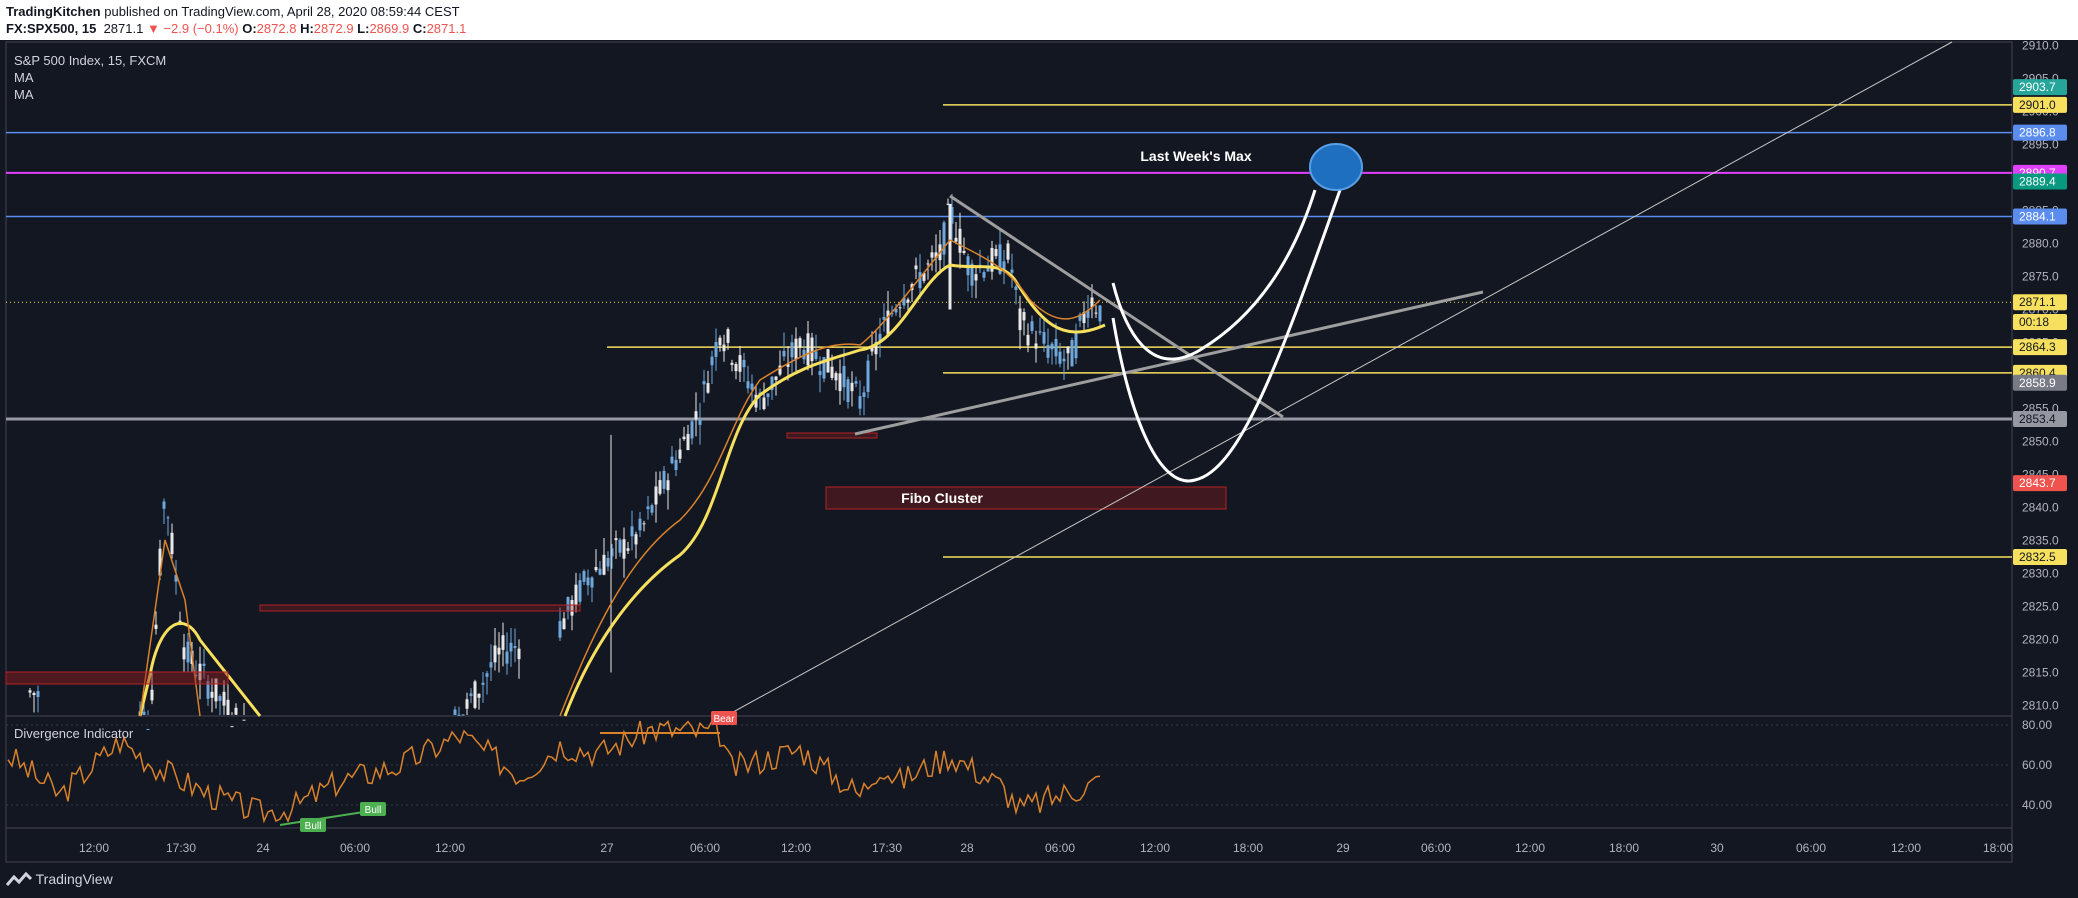 This screenshot has width=2078, height=898. I want to click on x-tick-label: 29, so click(1343, 848).